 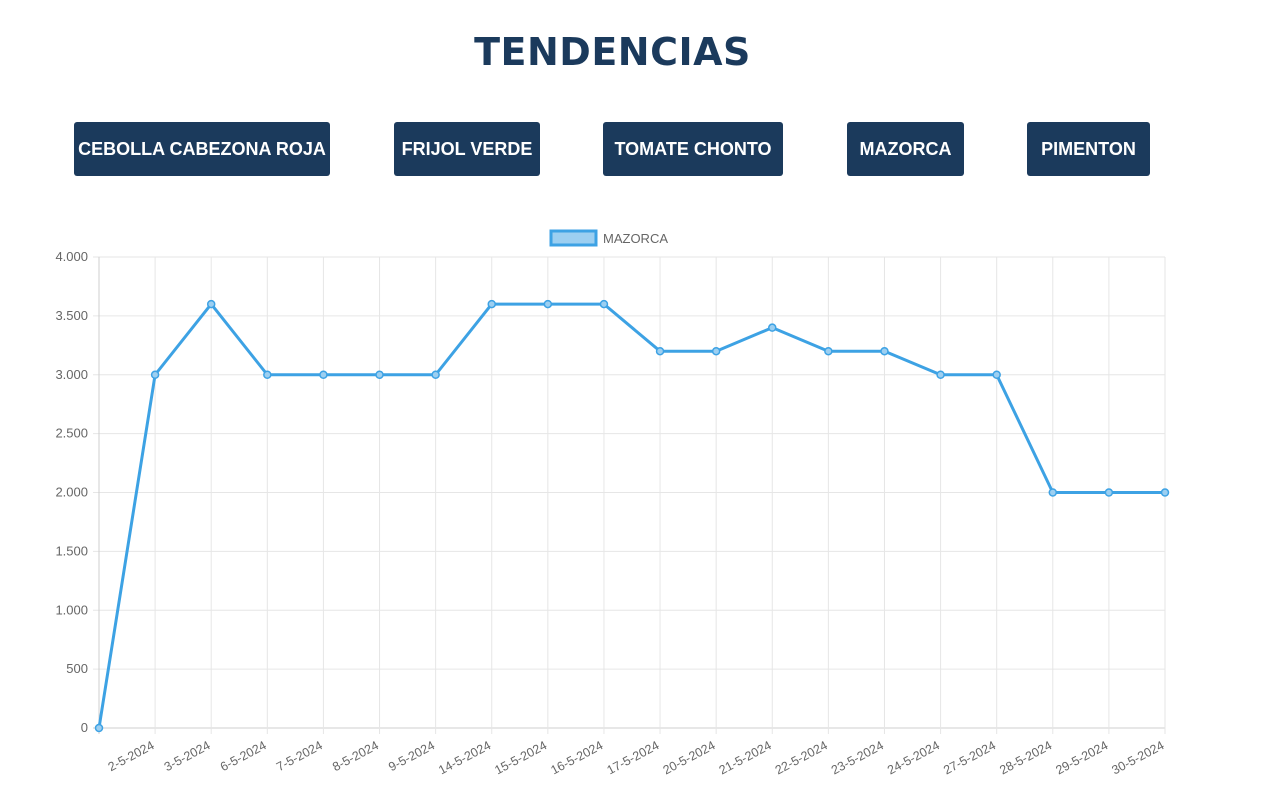 I want to click on x-tick-label: 15-5-2024, so click(x=520, y=757).